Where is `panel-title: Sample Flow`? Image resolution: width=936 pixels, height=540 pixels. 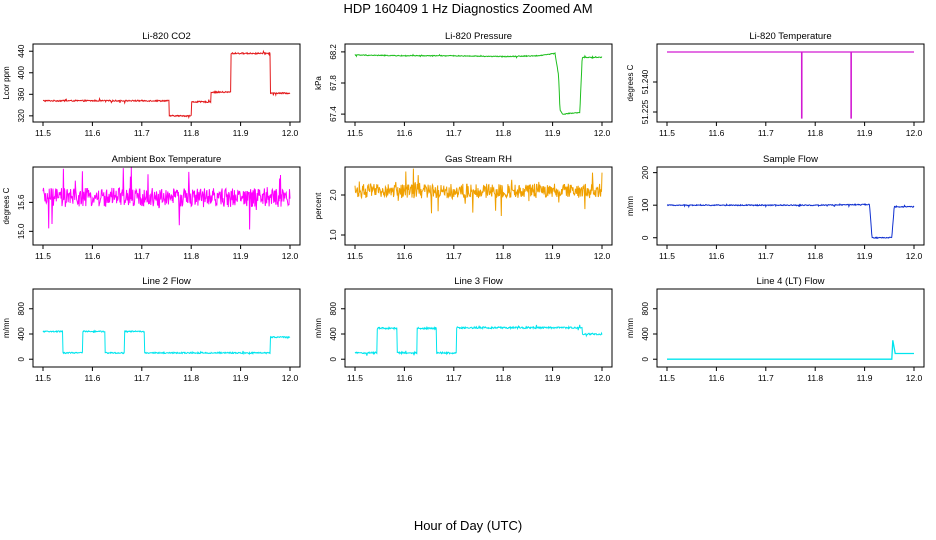 panel-title: Sample Flow is located at coordinates (790, 159).